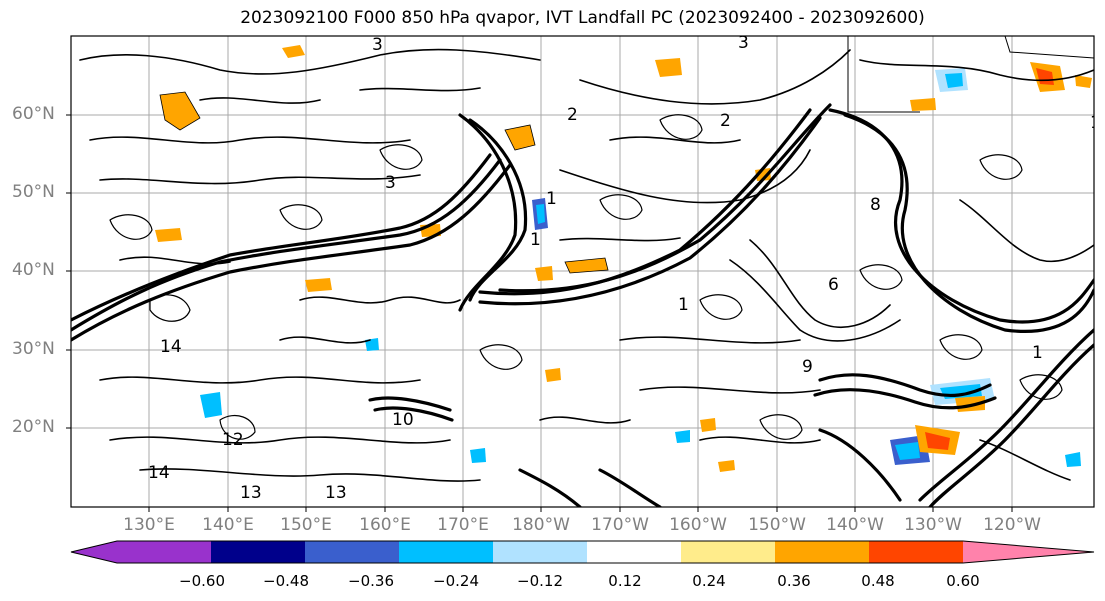 This screenshot has height=601, width=1105. Describe the element at coordinates (403, 420) in the screenshot. I see `contour-label: 10` at that location.